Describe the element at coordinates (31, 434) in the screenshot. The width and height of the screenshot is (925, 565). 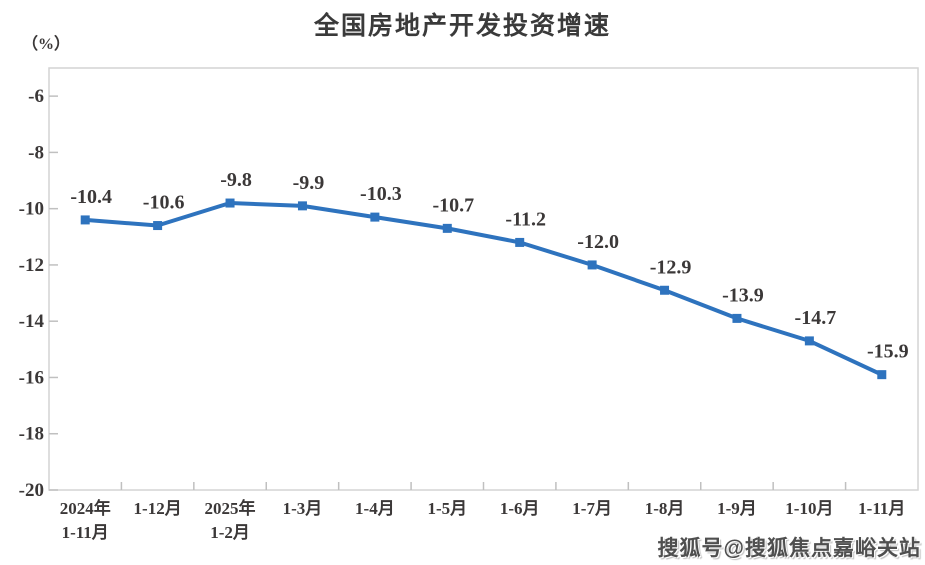
I see `y-tick-label: -18` at that location.